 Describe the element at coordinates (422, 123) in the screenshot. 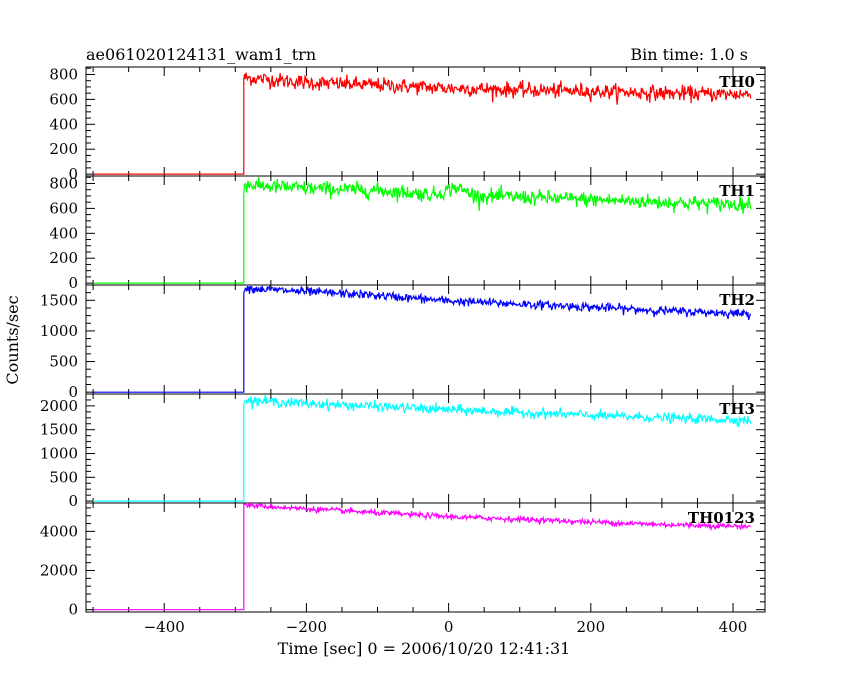

I see `series-line-th0` at that location.